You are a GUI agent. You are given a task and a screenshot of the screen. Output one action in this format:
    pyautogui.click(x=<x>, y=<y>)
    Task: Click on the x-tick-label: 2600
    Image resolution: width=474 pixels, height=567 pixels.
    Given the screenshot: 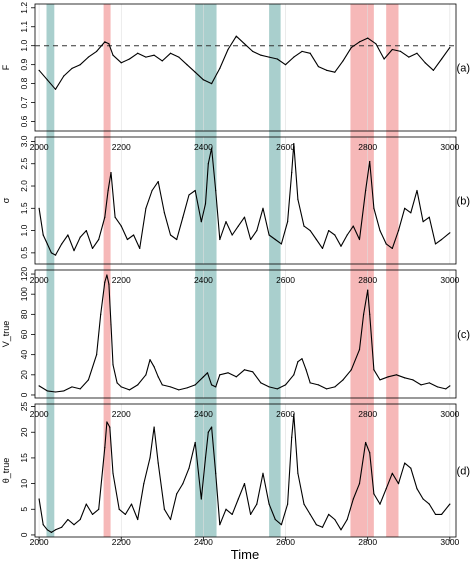 What is the action you would take?
    pyautogui.click(x=285, y=542)
    